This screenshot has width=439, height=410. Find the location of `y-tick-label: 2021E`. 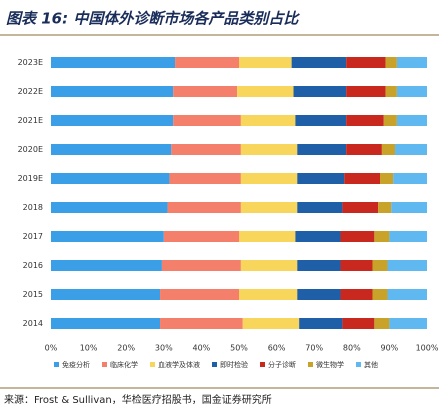

y-tick-label: 2021E is located at coordinates (30, 120).